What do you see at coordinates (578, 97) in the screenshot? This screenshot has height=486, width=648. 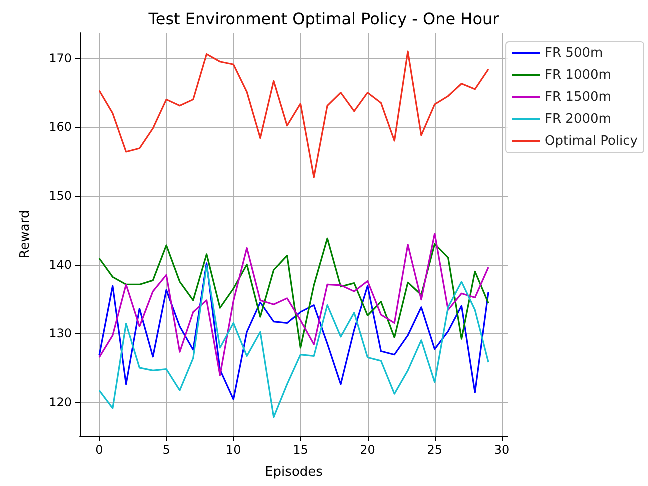 I see `legend-label: FR 1500m` at bounding box center [578, 97].